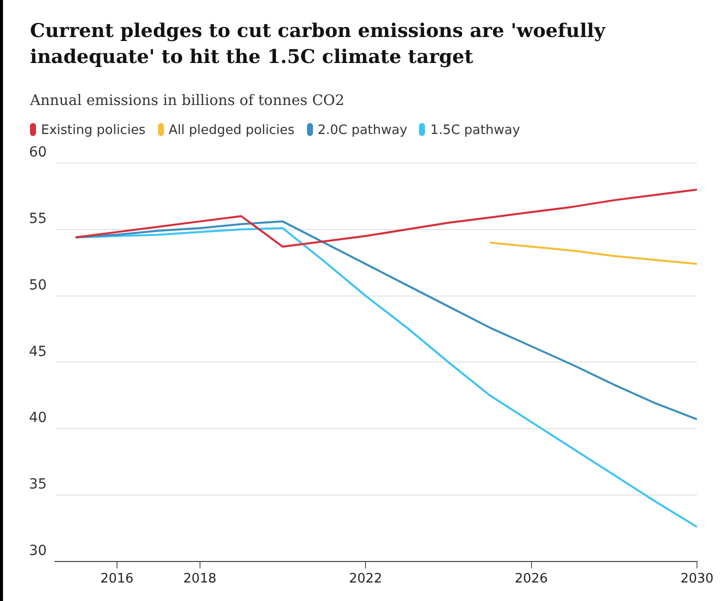 Image resolution: width=728 pixels, height=601 pixels. I want to click on chart-subtitle: Annual emissions in billions of tonnes CO2, so click(187, 101).